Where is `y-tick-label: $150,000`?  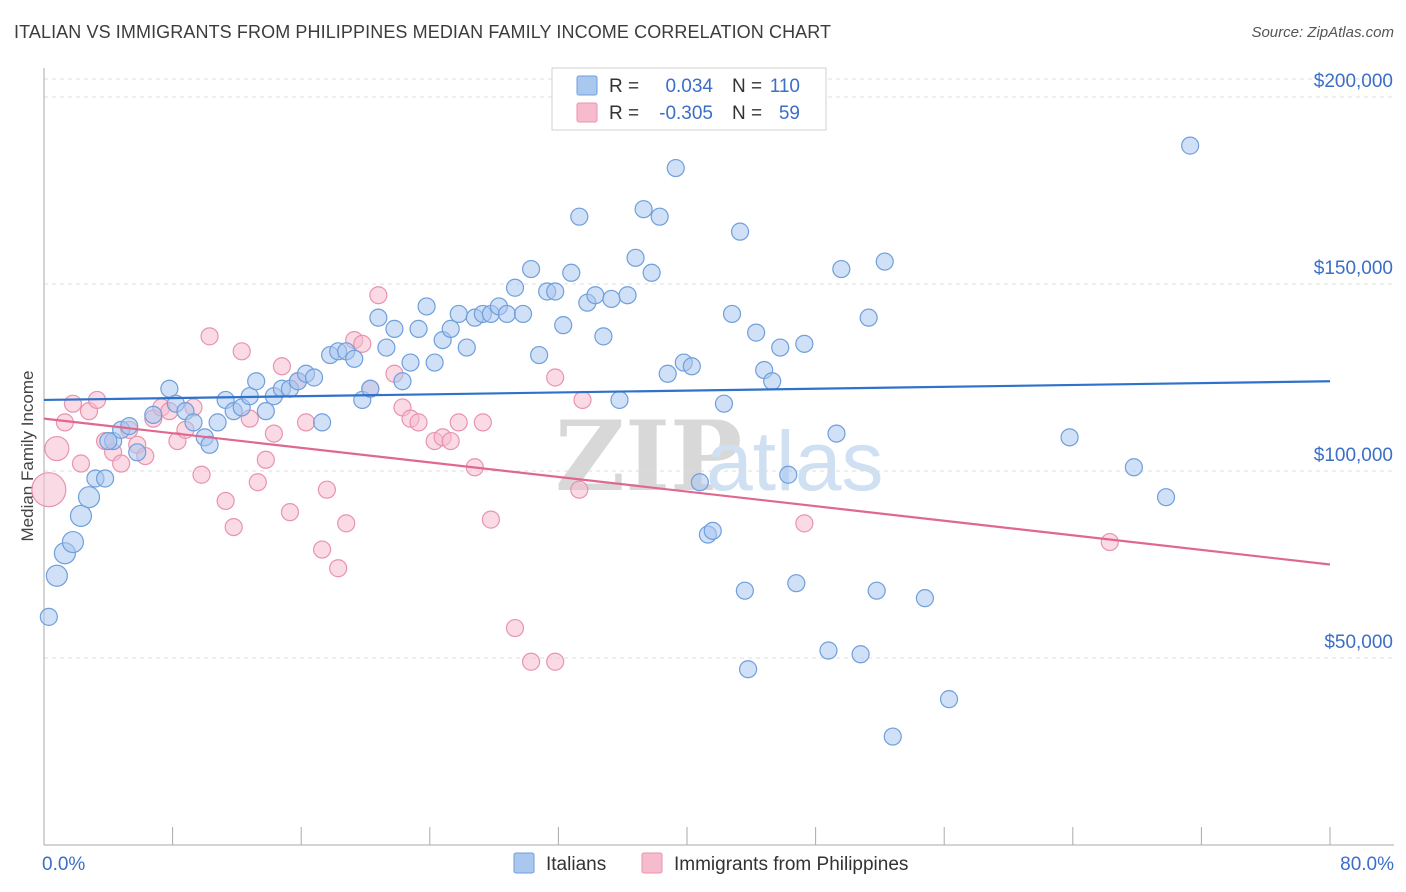
y-tick-label: $150,000 is located at coordinates (1353, 268).